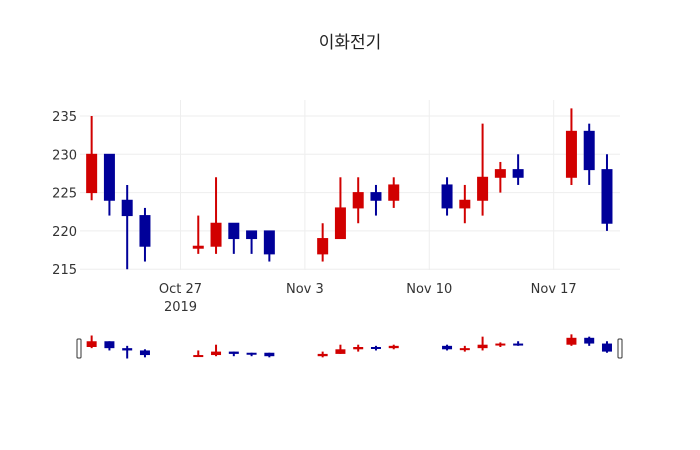 This screenshot has width=700, height=450. What do you see at coordinates (620, 348) in the screenshot?
I see `range-slider-right-handle` at bounding box center [620, 348].